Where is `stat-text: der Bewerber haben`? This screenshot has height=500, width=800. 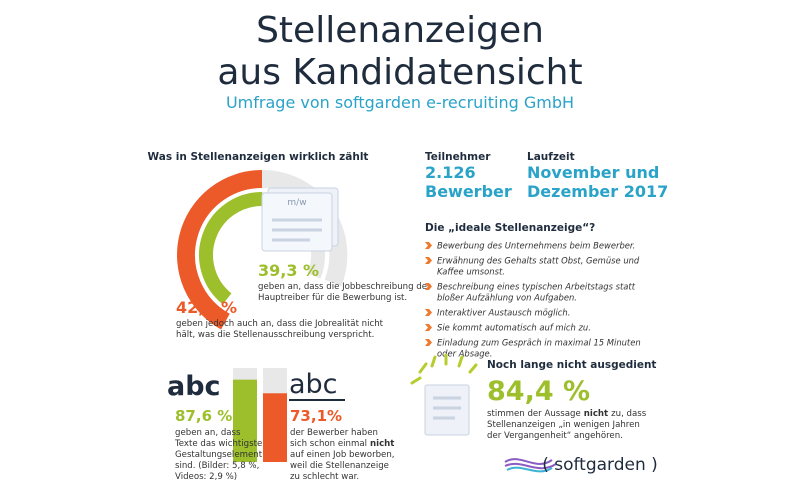 stat-text: der Bewerber haben is located at coordinates (334, 433).